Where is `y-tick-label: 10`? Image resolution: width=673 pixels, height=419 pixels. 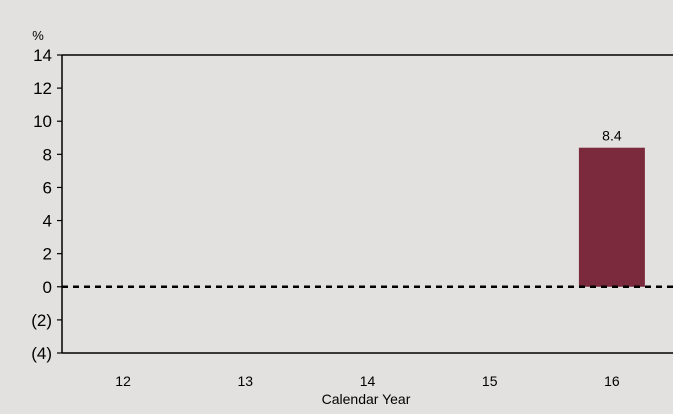
y-tick-label: 10 is located at coordinates (42, 121).